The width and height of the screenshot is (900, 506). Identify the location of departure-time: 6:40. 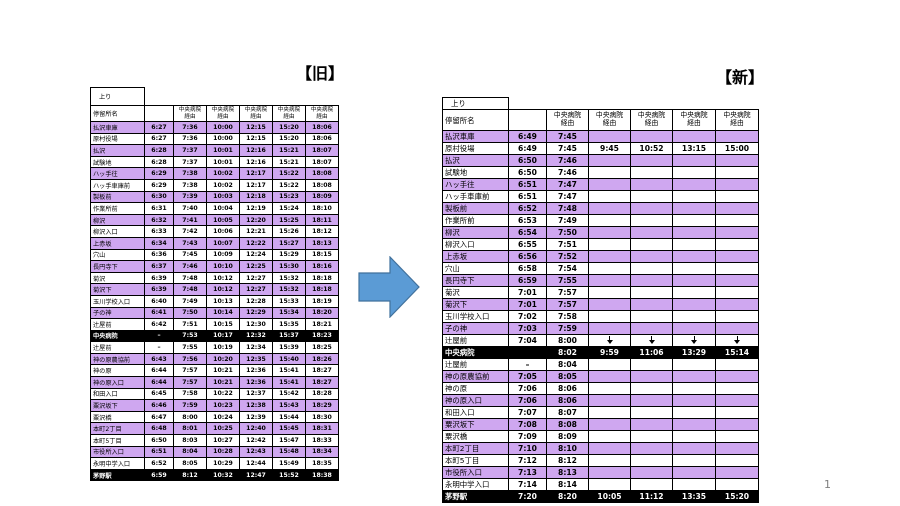
(159, 301).